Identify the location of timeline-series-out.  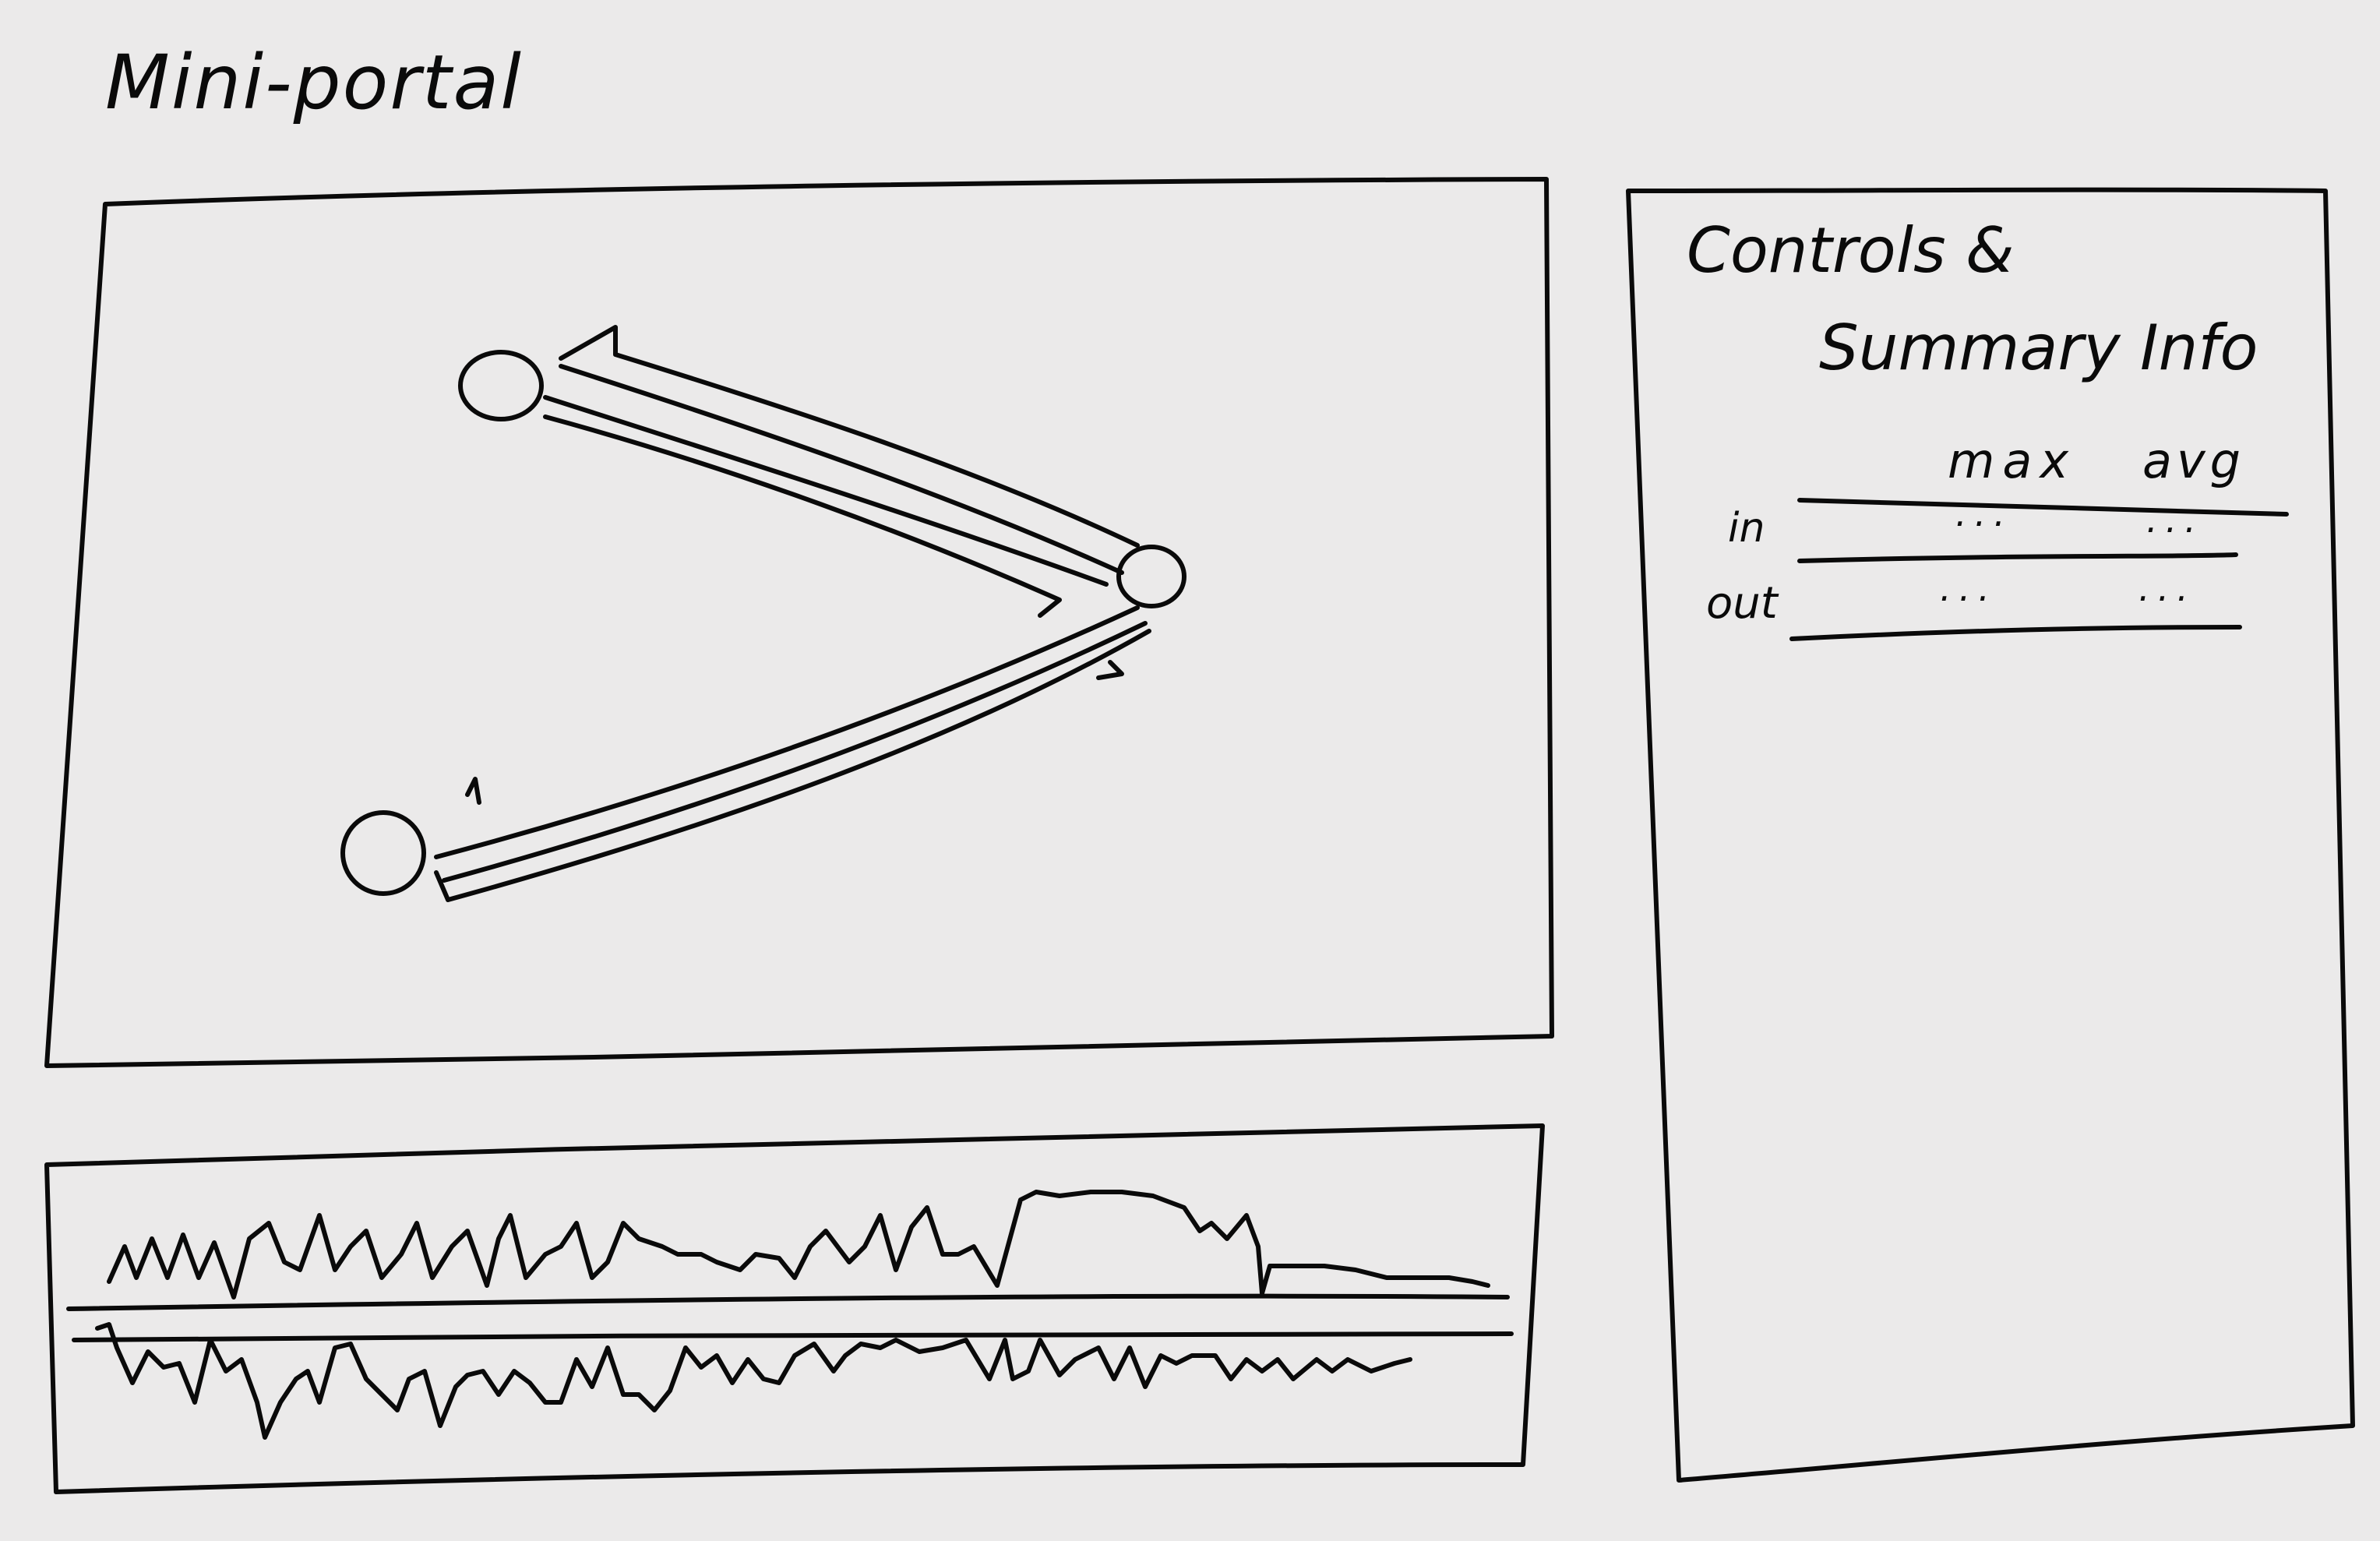
(753, 1381).